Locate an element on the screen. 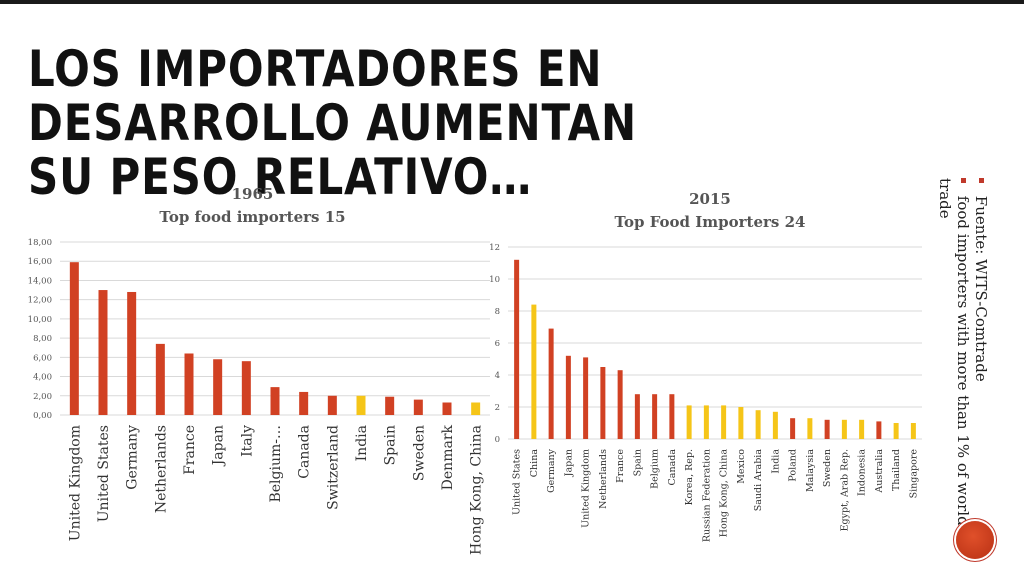 The image size is (1024, 576). note-item-source: Fuente: WITS-Comtrade is located at coordinates (981, 358).